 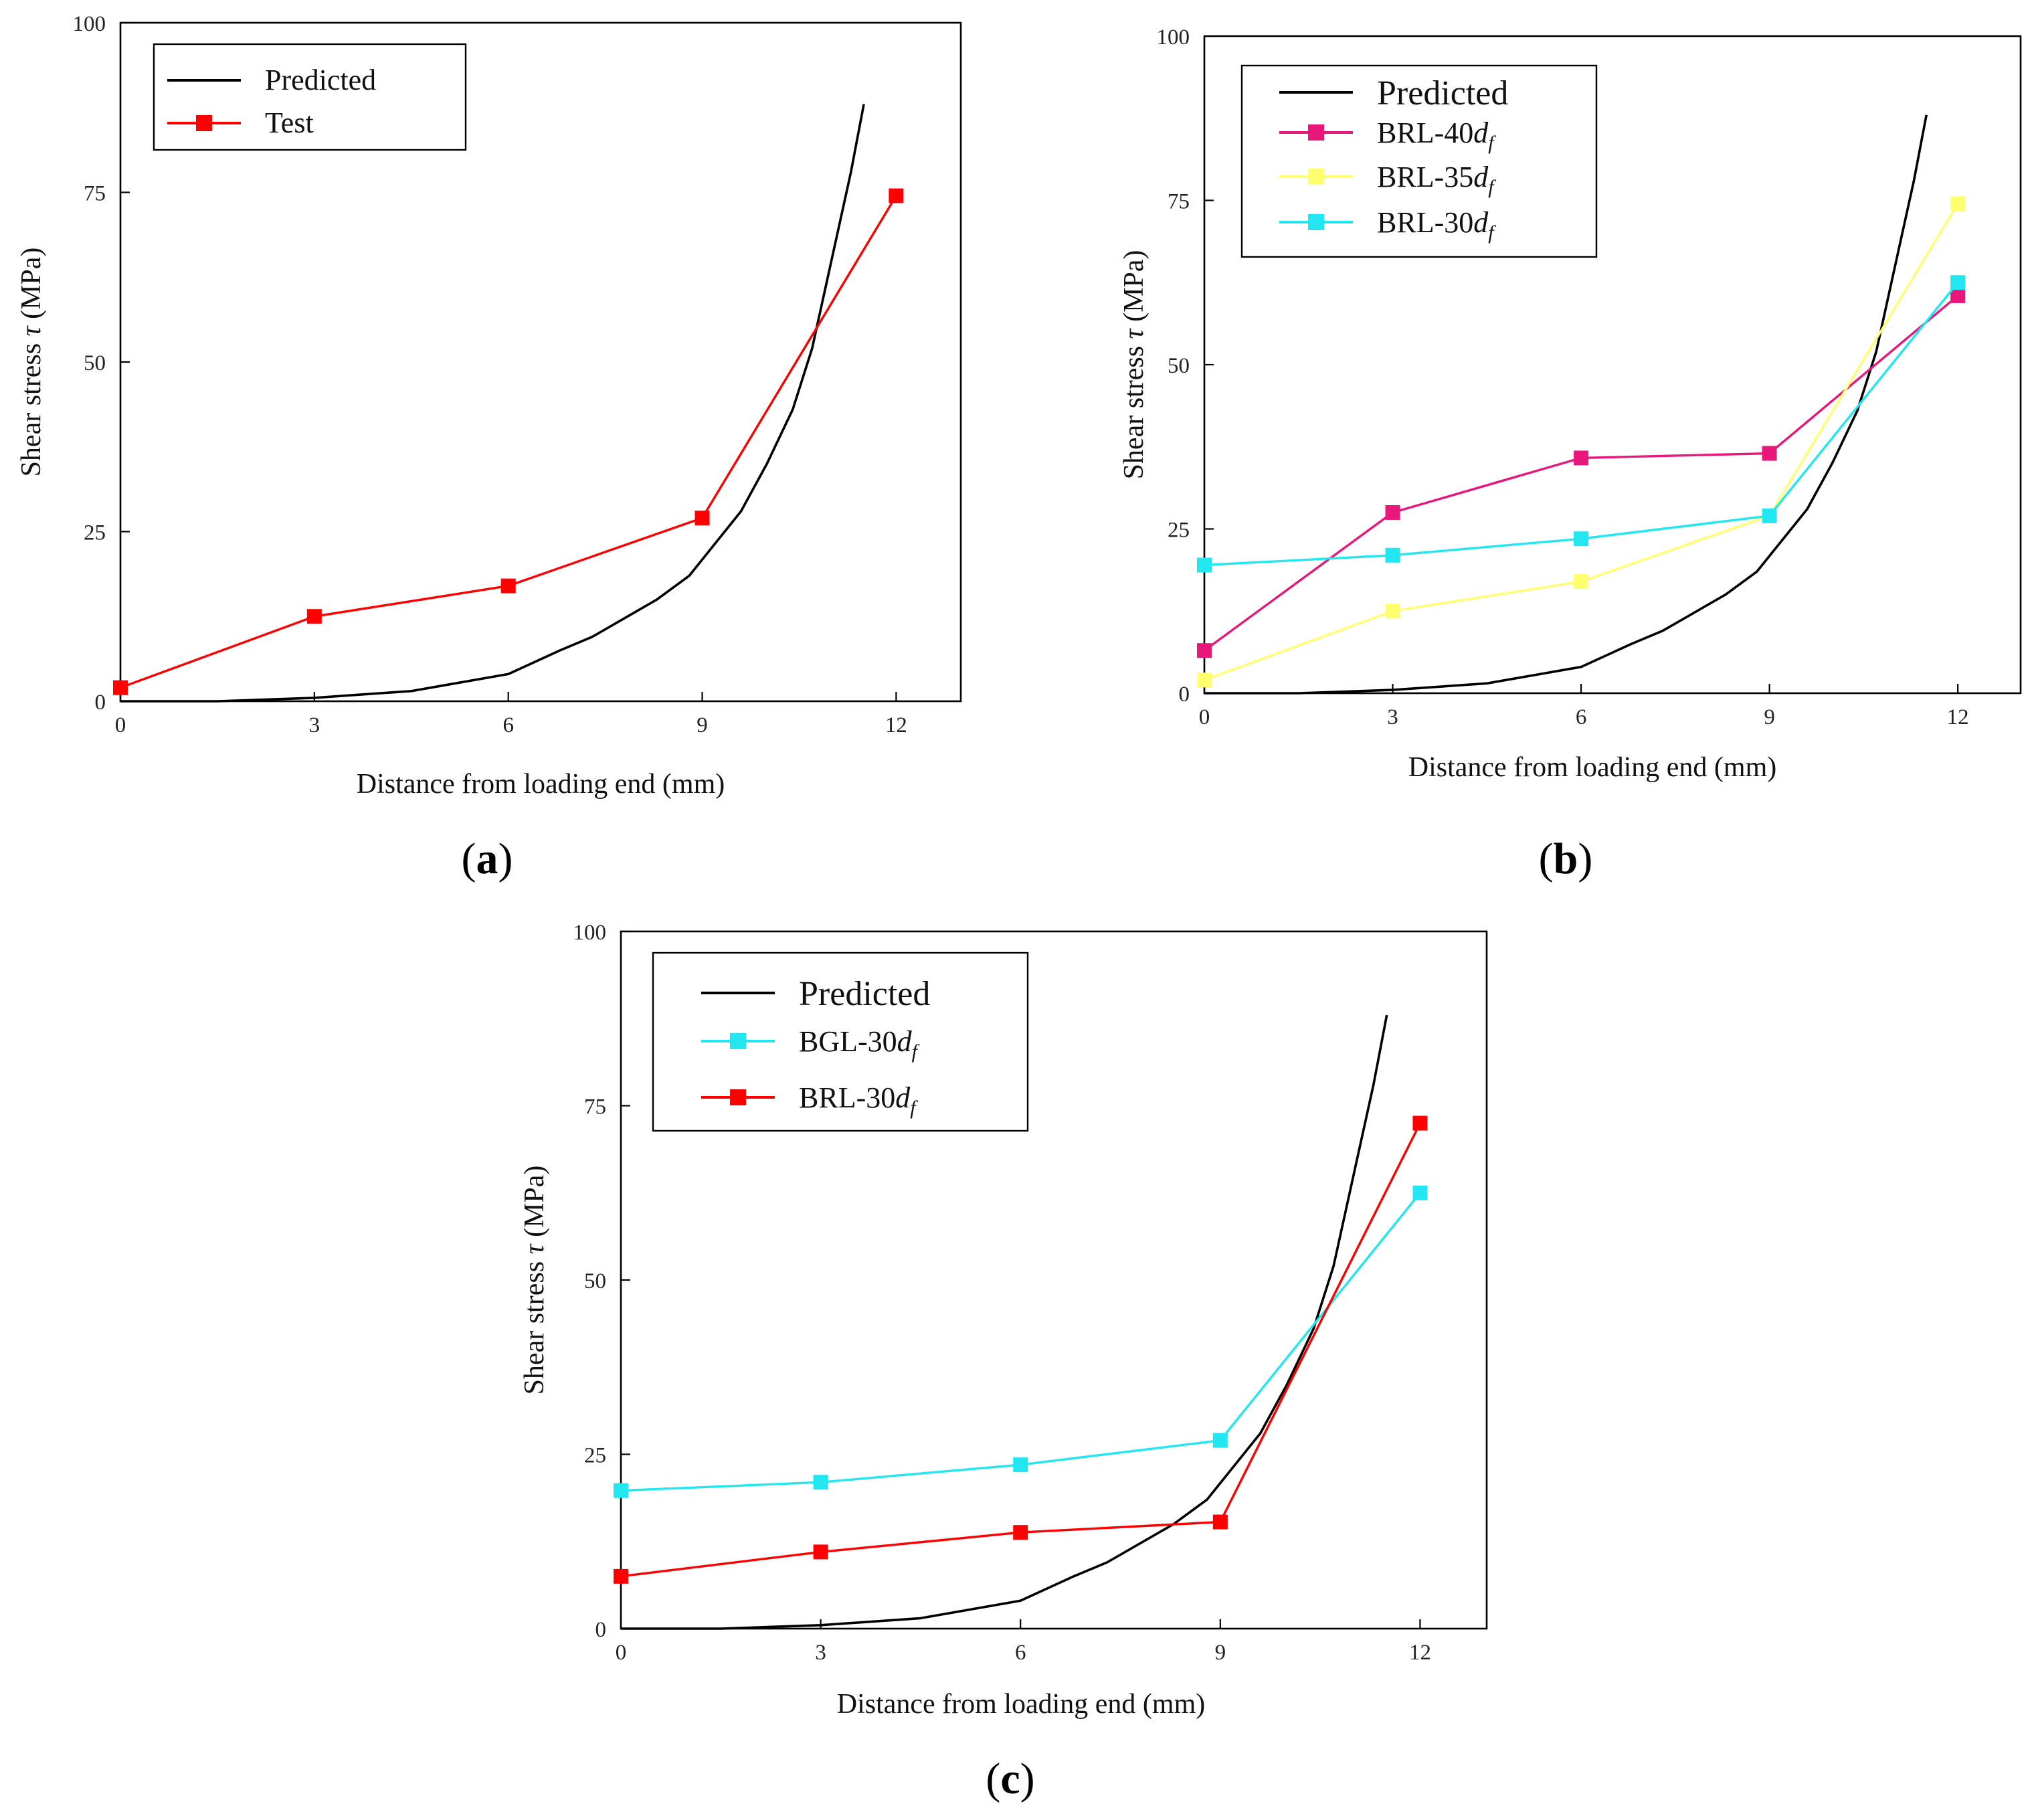 I want to click on series-group-a, so click(x=509, y=403).